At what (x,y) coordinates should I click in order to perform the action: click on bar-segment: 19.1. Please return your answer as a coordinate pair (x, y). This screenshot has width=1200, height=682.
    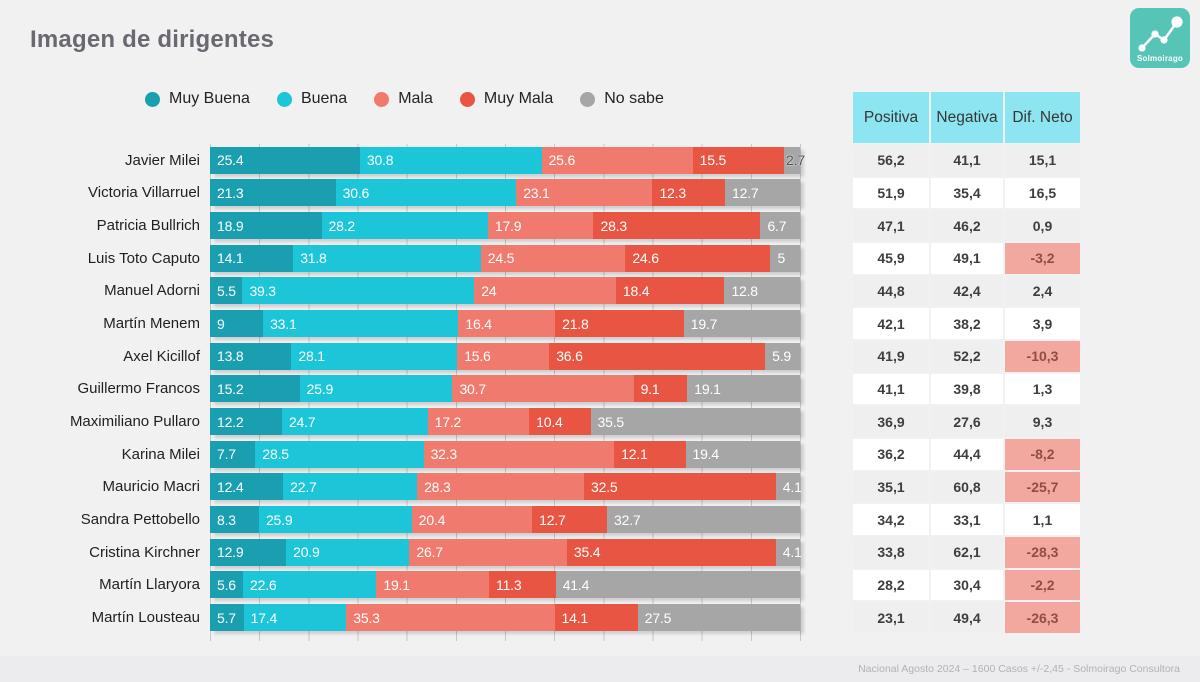
    Looking at the image, I should click on (433, 585).